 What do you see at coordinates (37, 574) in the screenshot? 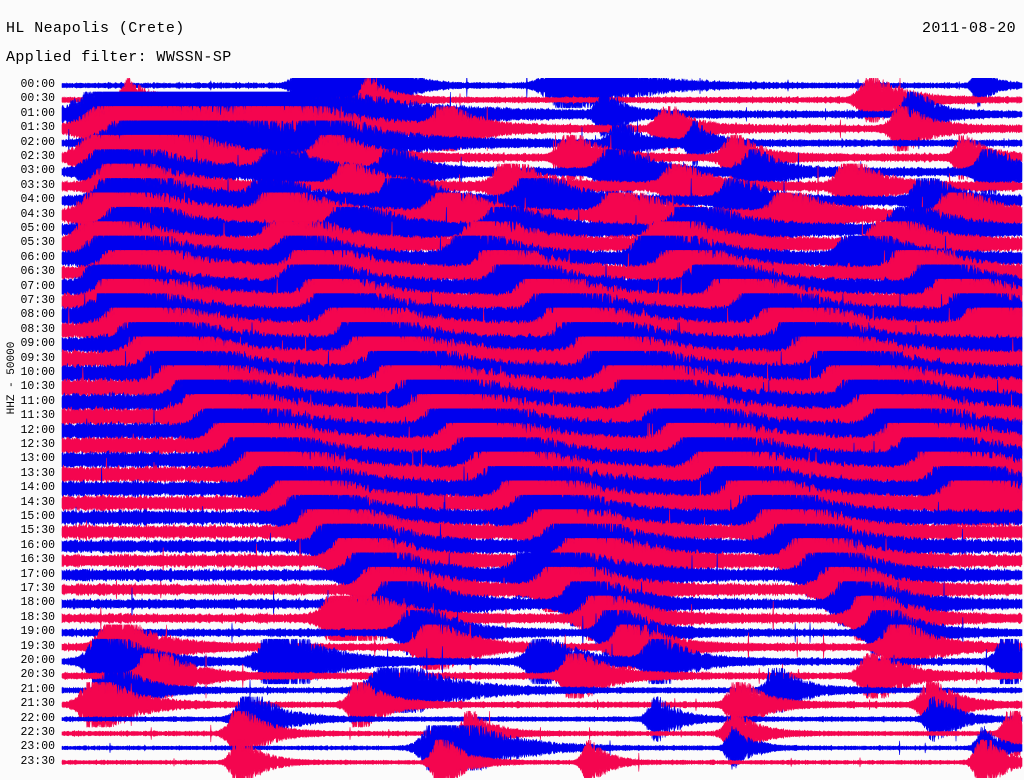
I see `time-tick-label: 17:00` at bounding box center [37, 574].